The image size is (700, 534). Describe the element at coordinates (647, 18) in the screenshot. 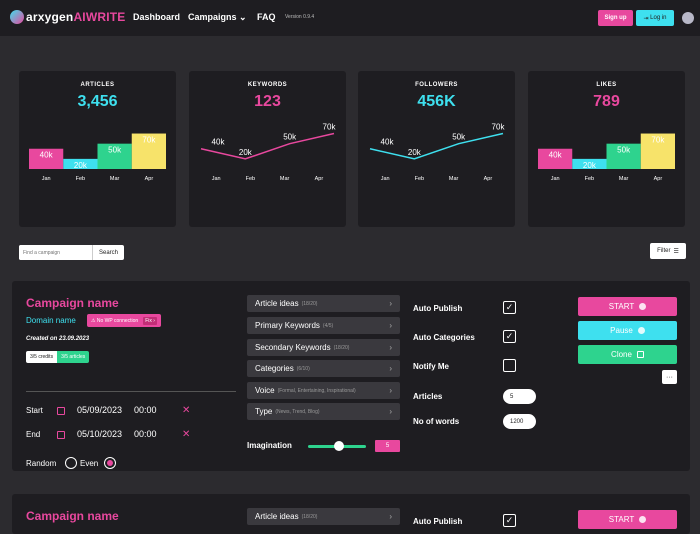

I see `login-icon: ⇥` at that location.